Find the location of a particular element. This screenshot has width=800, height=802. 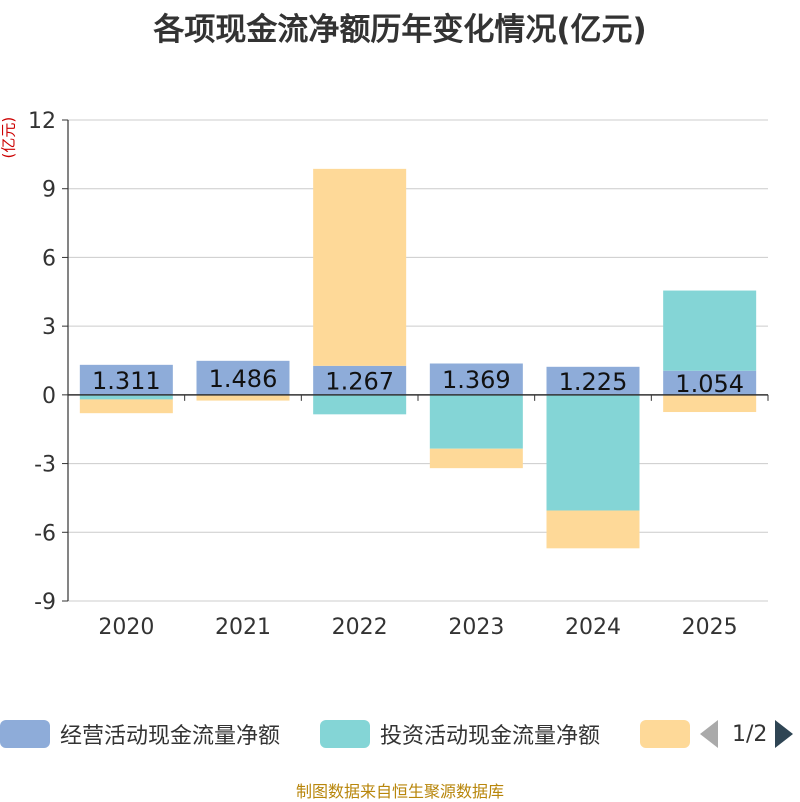

y-tick-label: 3 is located at coordinates (49, 327).